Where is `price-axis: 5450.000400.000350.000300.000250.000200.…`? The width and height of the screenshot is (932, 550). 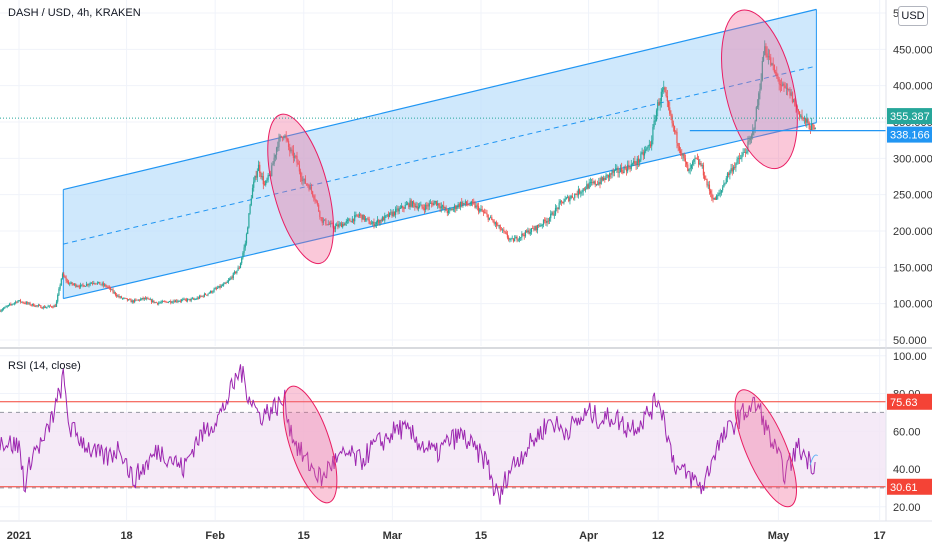 price-axis: 5450.000400.000350.000300.000250.000200.… is located at coordinates (912, 177).